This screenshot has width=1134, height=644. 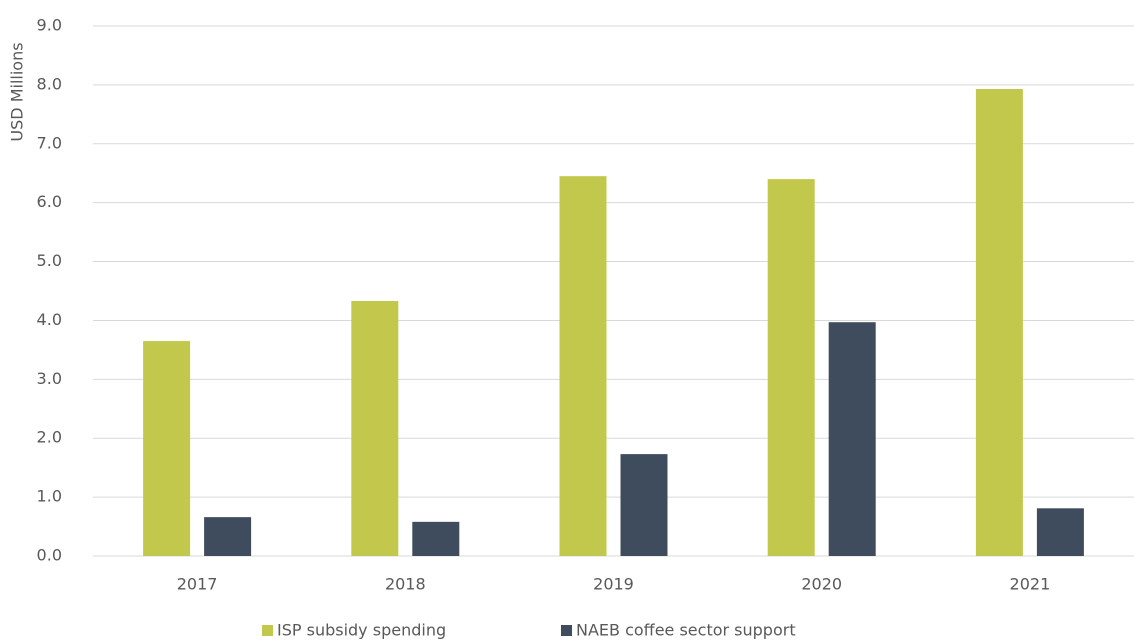 What do you see at coordinates (49, 201) in the screenshot?
I see `y-tick-label: 6.0` at bounding box center [49, 201].